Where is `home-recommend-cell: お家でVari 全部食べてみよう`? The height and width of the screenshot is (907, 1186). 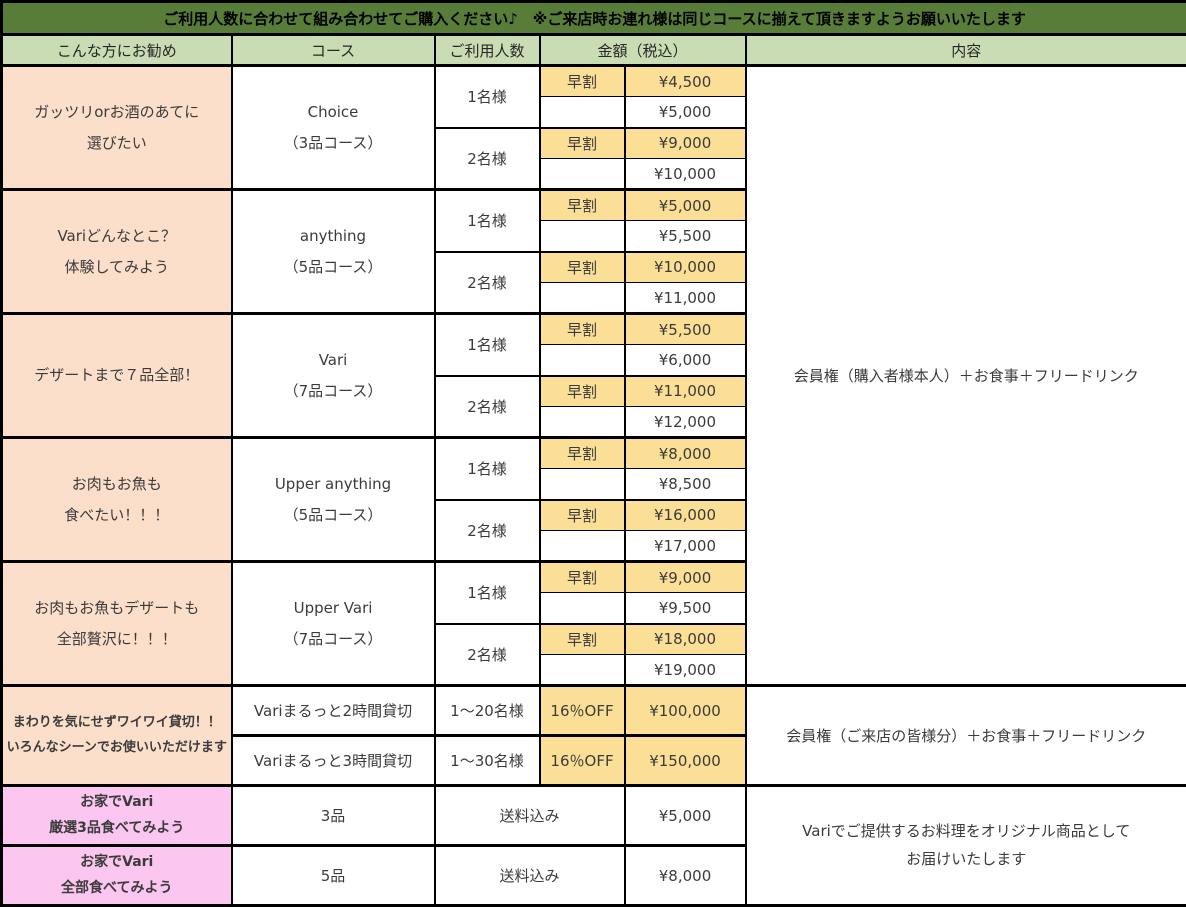 home-recommend-cell: お家でVari 全部食べてみよう is located at coordinates (117, 876).